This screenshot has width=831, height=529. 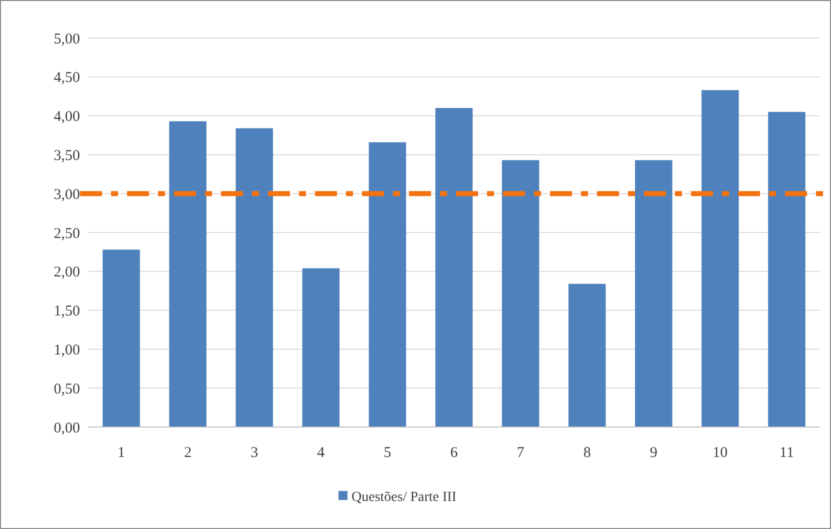 What do you see at coordinates (188, 453) in the screenshot?
I see `x-tick-label: 2` at bounding box center [188, 453].